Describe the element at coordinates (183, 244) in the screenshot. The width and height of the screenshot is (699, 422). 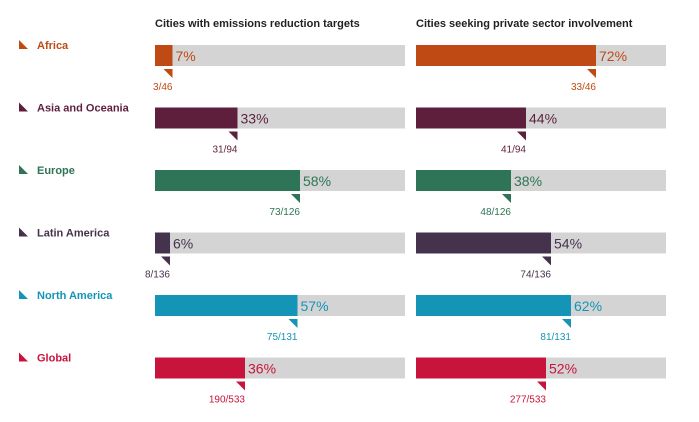
I see `percent-label: 6%` at that location.